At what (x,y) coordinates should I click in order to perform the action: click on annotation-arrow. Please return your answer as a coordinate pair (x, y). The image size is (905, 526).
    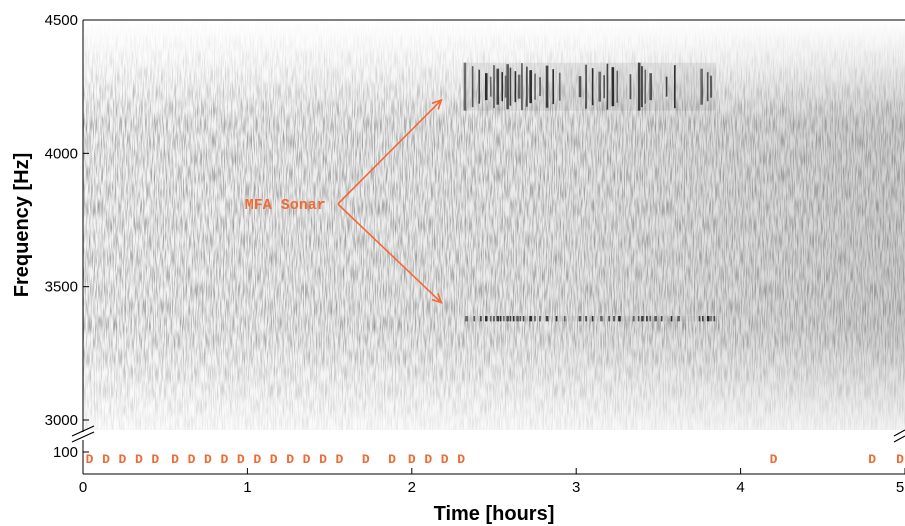
    Looking at the image, I should click on (389, 253).